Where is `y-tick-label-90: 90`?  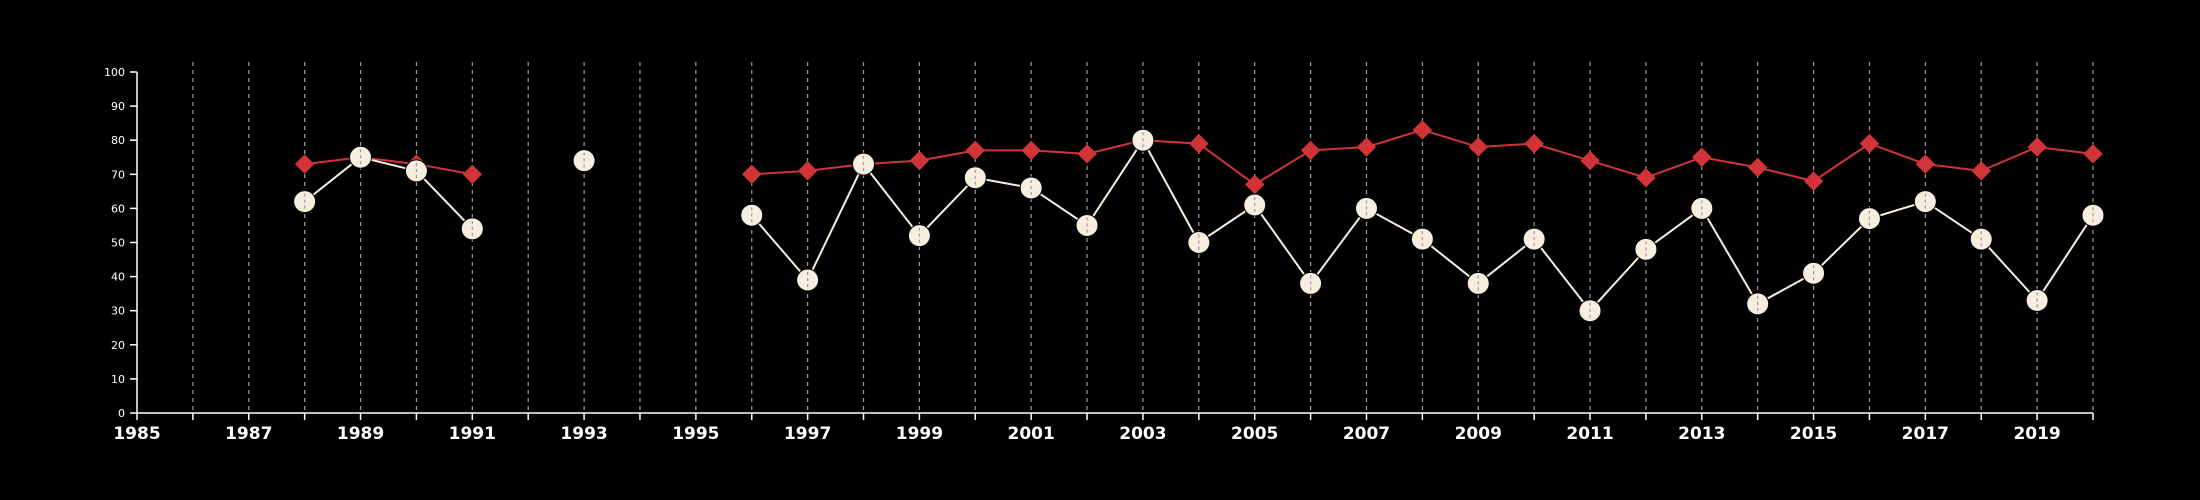
y-tick-label-90: 90 is located at coordinates (118, 106).